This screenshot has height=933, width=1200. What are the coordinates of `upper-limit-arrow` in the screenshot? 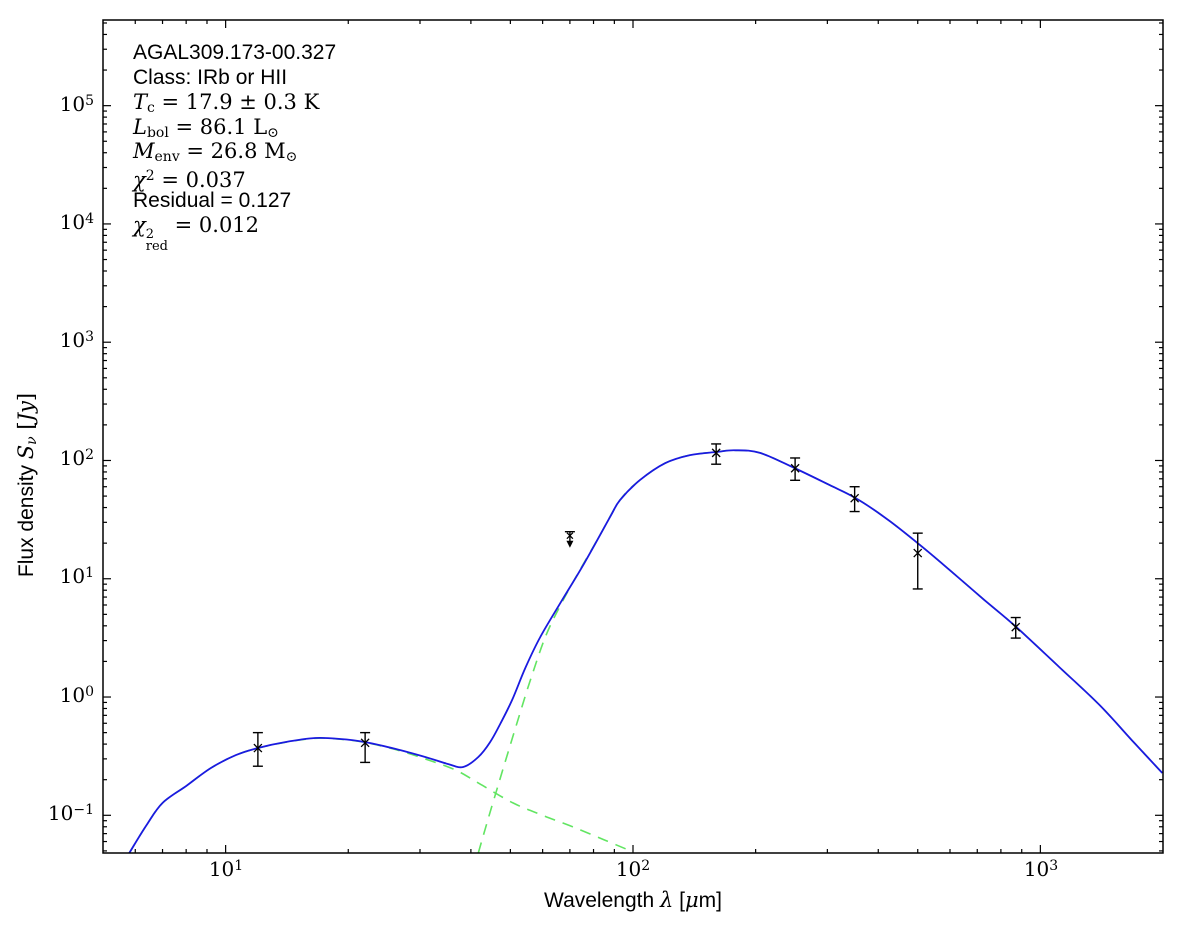 It's located at (570, 544).